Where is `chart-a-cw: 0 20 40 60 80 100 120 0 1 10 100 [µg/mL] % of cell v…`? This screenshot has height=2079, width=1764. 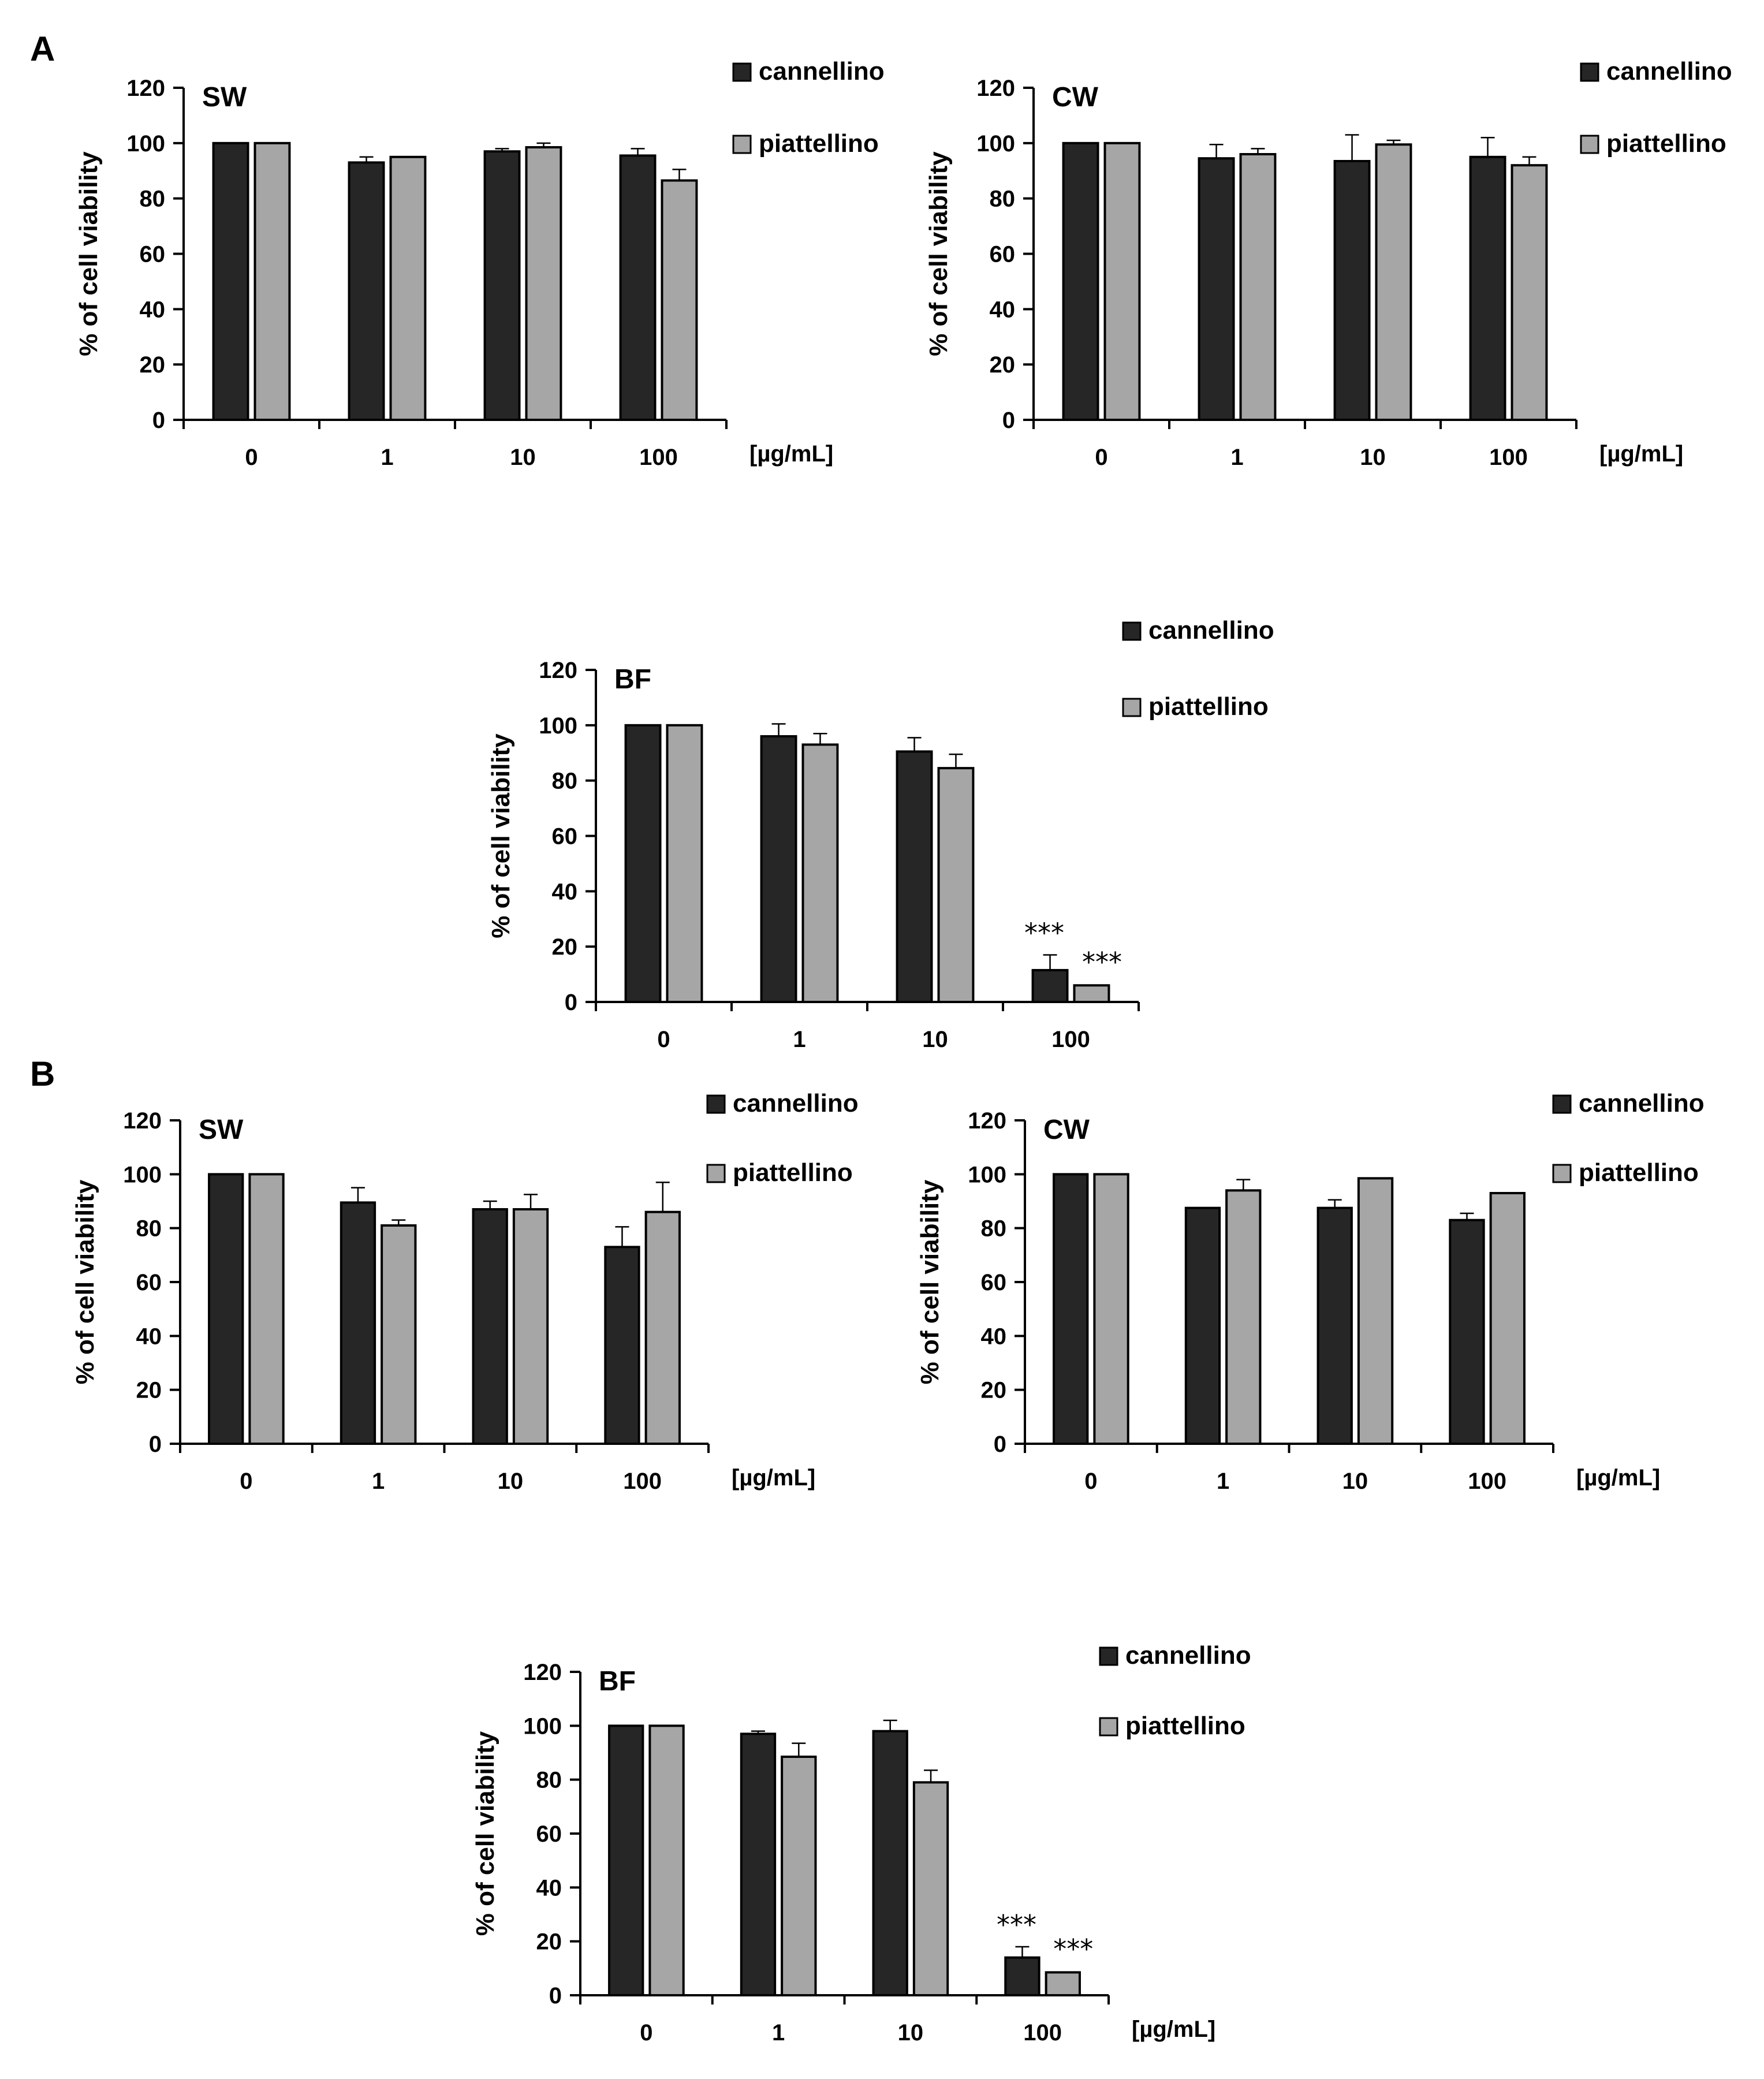
chart-a-cw: 0 20 40 60 80 100 120 0 1 10 100 [µg/mL] % of cell v… is located at coordinates (1328, 263).